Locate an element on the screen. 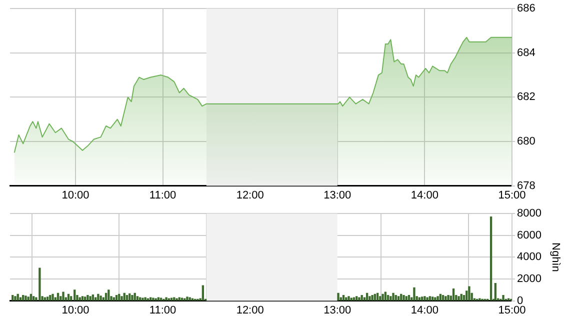 This screenshot has height=320, width=570. y-tick-label: 678 is located at coordinates (526, 186).